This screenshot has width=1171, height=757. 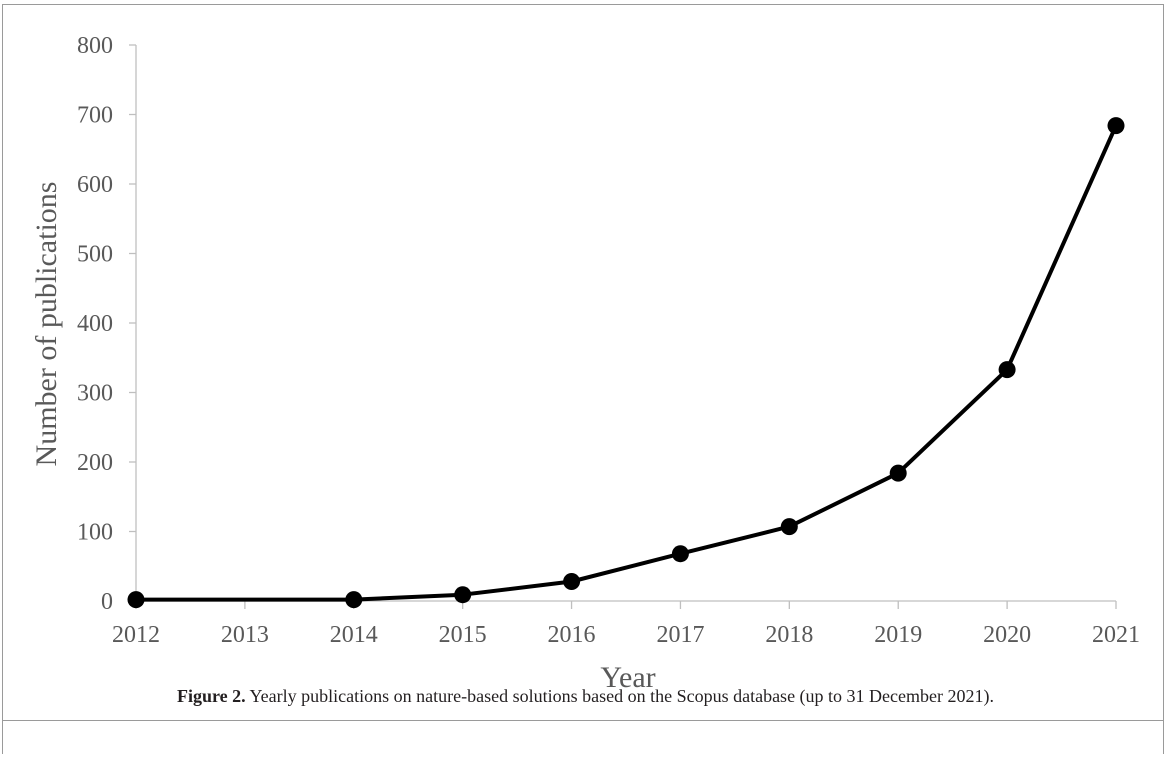 I want to click on x-tick-label: 2012, so click(x=136, y=635).